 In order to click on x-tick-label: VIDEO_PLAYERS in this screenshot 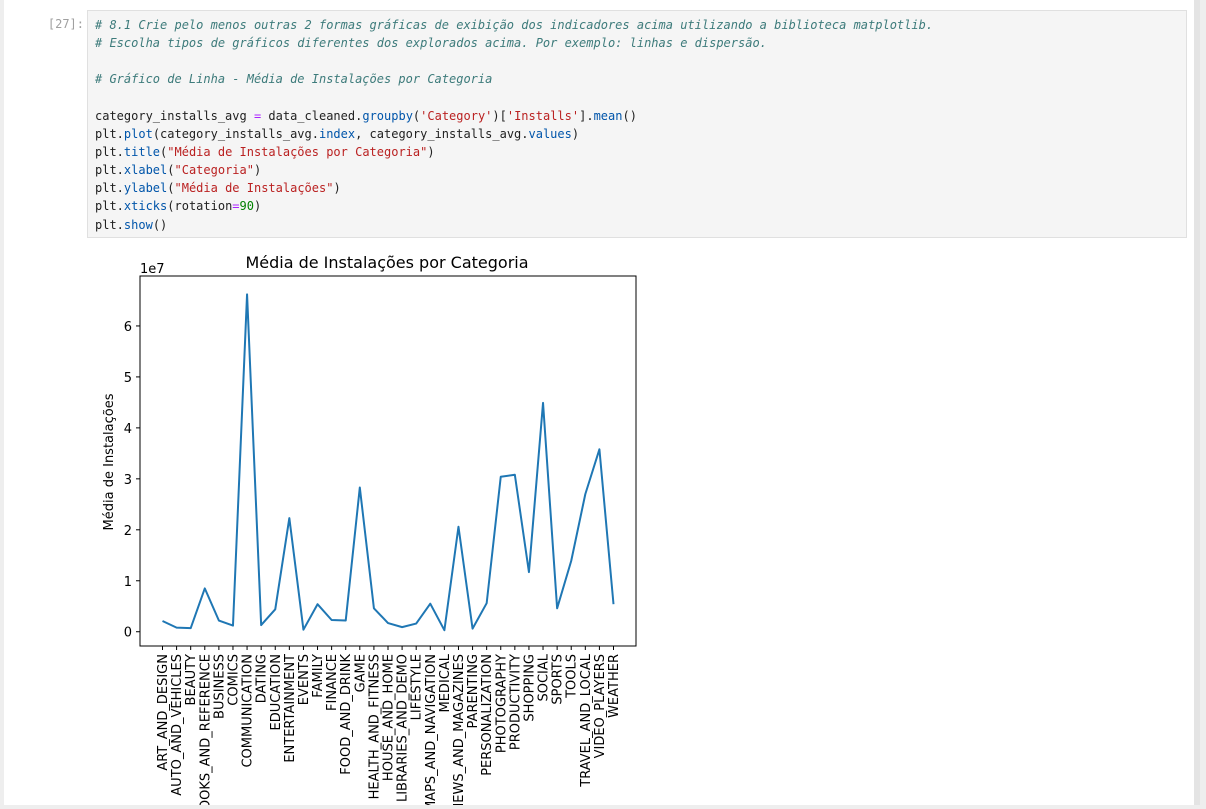, I will do `click(600, 706)`.